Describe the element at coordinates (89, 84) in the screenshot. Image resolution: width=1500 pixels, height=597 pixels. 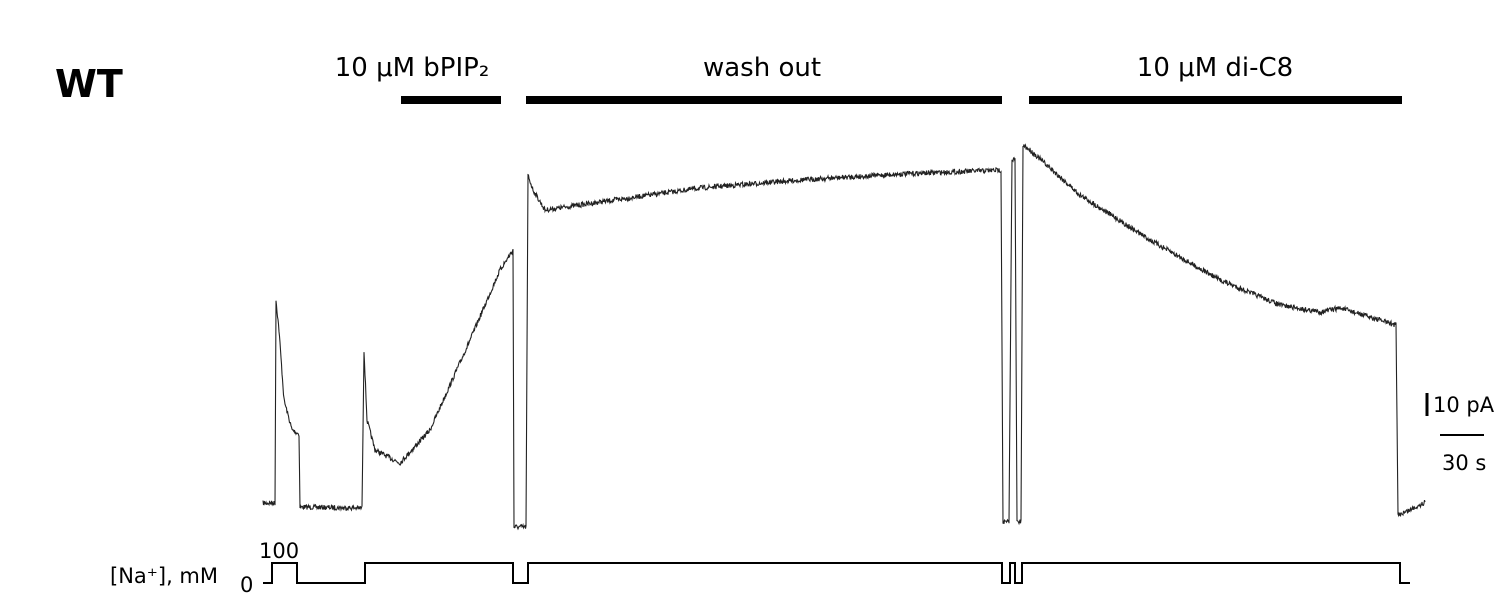
I see `panel-label: WT` at that location.